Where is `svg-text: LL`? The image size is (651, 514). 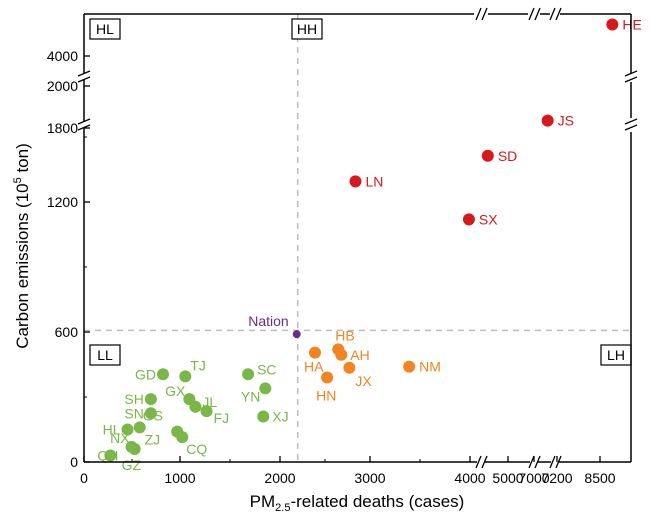 svg-text: LL is located at coordinates (105, 355).